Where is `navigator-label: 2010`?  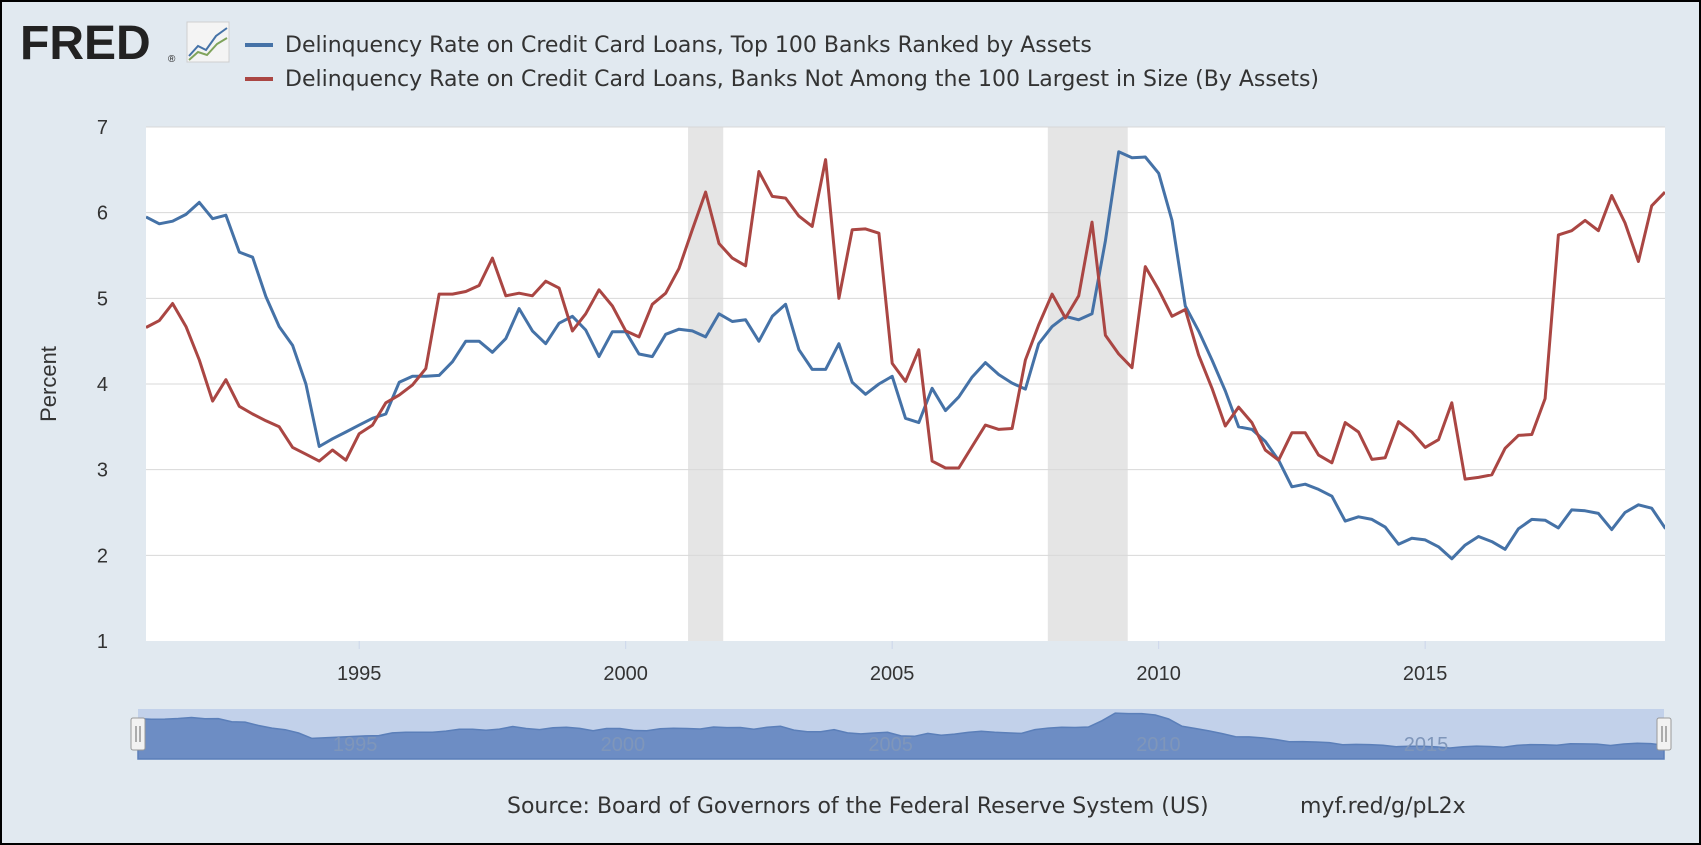 navigator-label: 2010 is located at coordinates (1158, 745).